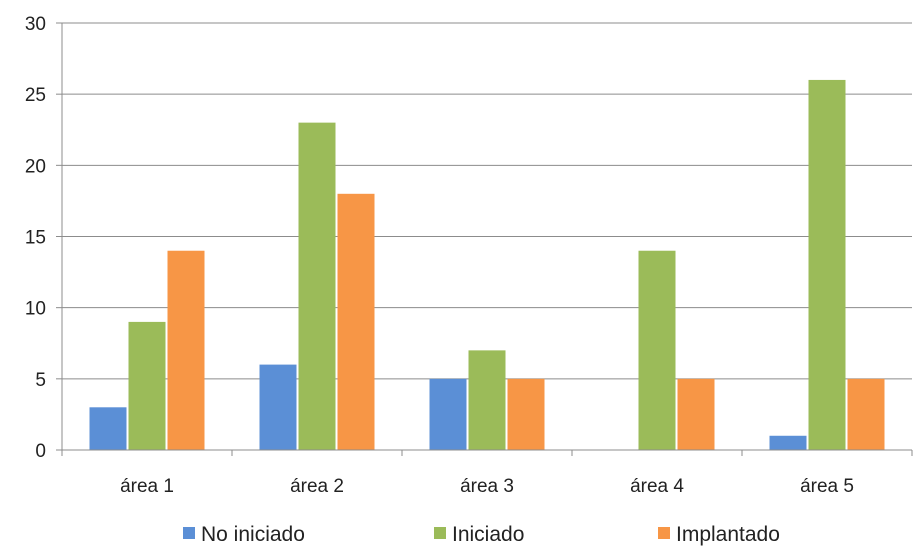  I want to click on x-tick-labels: área 1 área 2 área 3 área 4 área 5, so click(487, 486).